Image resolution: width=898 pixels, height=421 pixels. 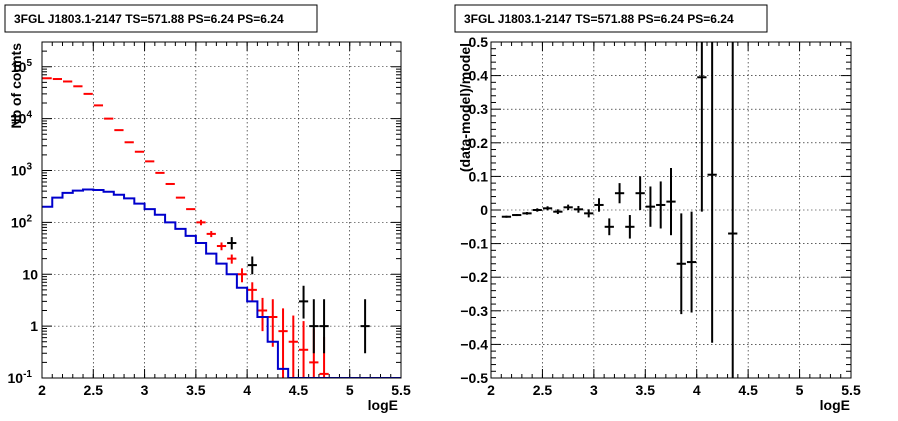 What do you see at coordinates (30, 274) in the screenshot?
I see `y-tick-label: 10` at bounding box center [30, 274].